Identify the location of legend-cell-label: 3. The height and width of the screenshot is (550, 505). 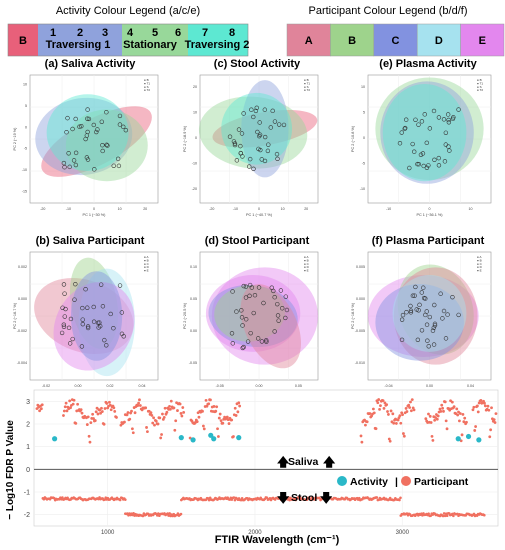
(105, 33).